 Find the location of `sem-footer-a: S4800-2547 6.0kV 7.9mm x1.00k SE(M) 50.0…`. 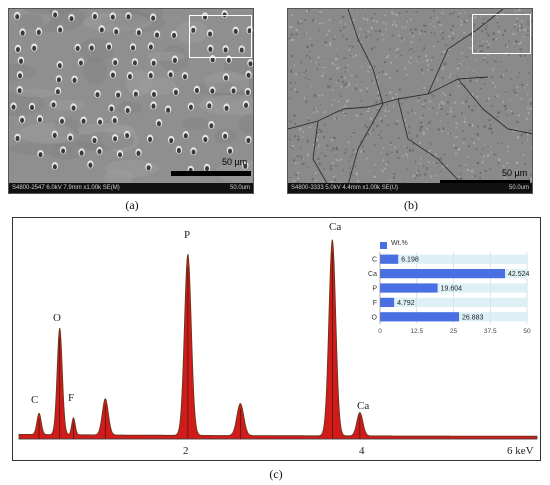

sem-footer-a: S4800-2547 6.0kV 7.9mm x1.00k SE(M) 50.0… is located at coordinates (131, 188).